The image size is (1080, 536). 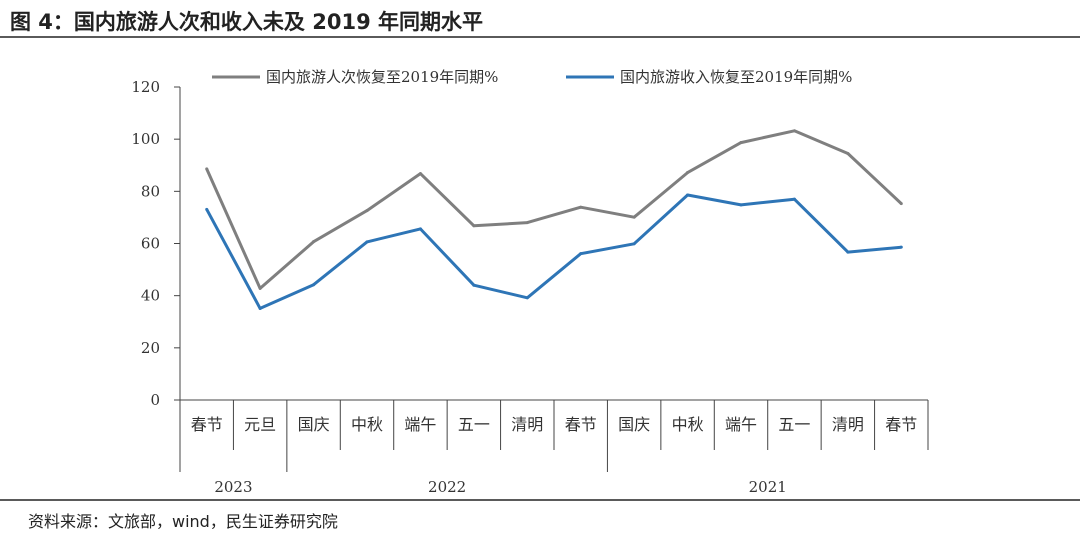 I want to click on x-group-label: 2021, so click(x=768, y=487).